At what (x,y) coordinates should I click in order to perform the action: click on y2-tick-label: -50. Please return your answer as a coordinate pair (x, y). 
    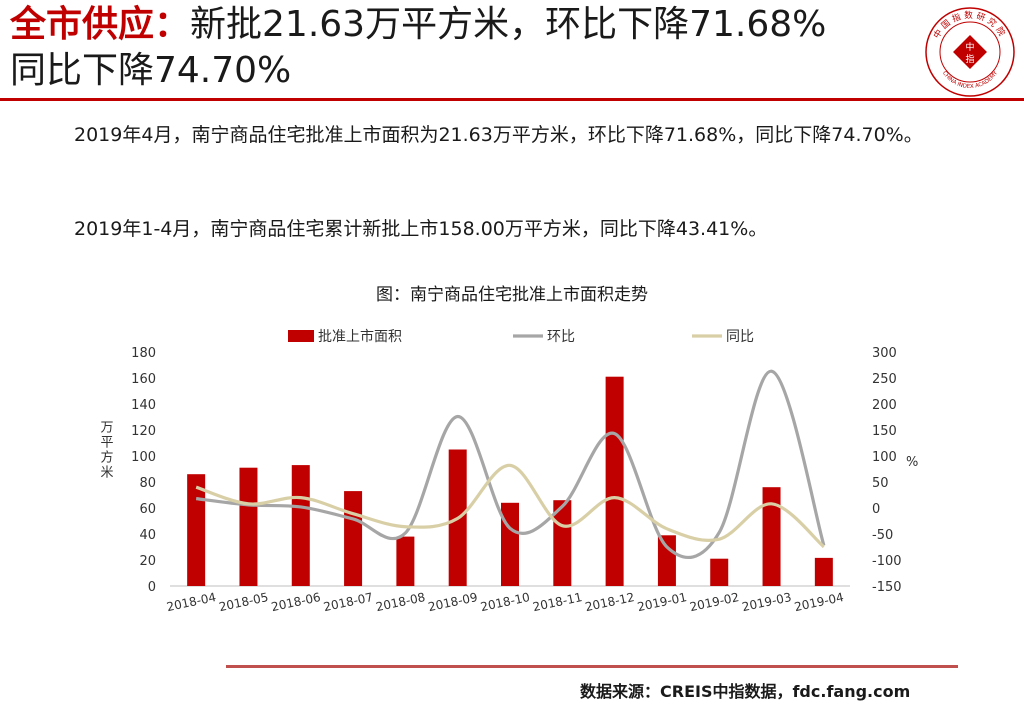
    Looking at the image, I should click on (882, 535).